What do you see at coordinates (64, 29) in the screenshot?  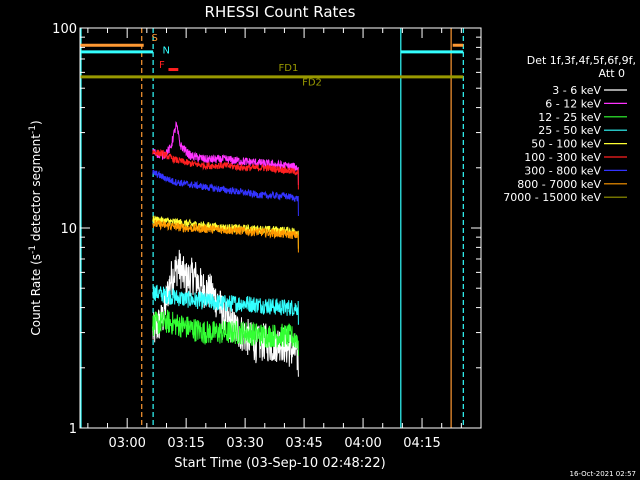 I see `y-tick-label: 100` at bounding box center [64, 29].